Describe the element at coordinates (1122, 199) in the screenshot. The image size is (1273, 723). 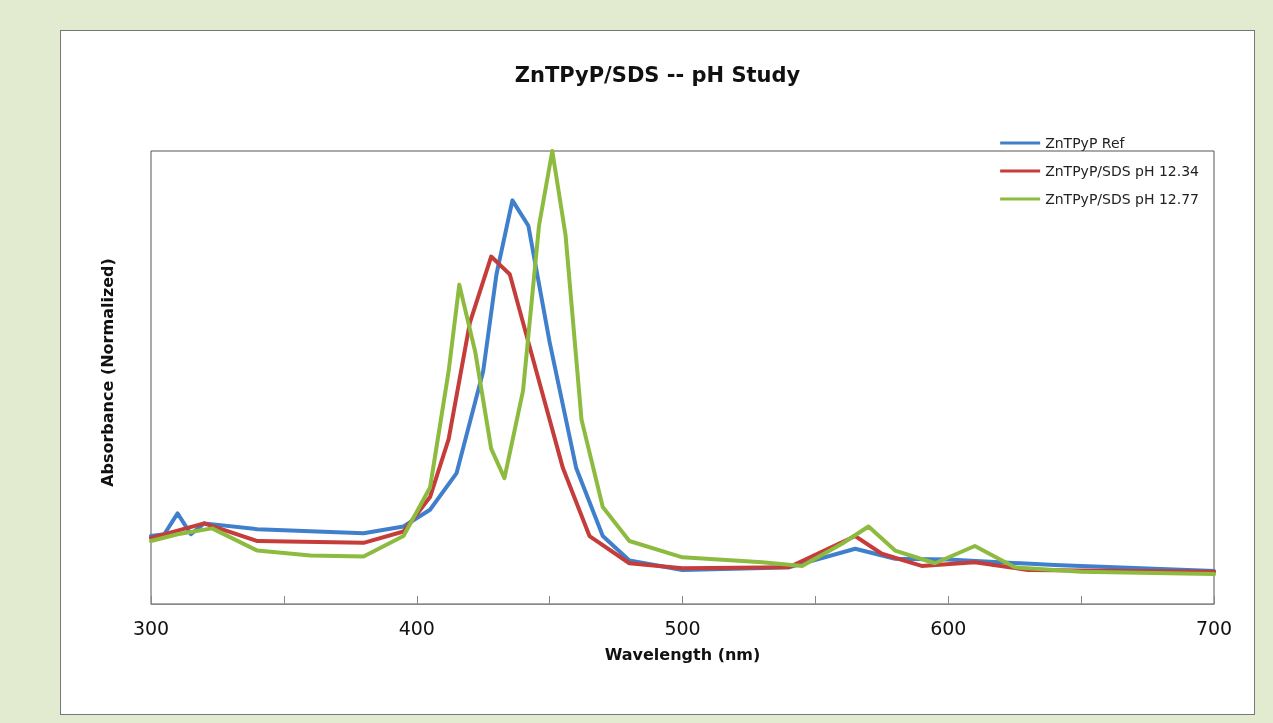
I see `legend-label: ZnTPyP/SDS pH 12.77` at that location.